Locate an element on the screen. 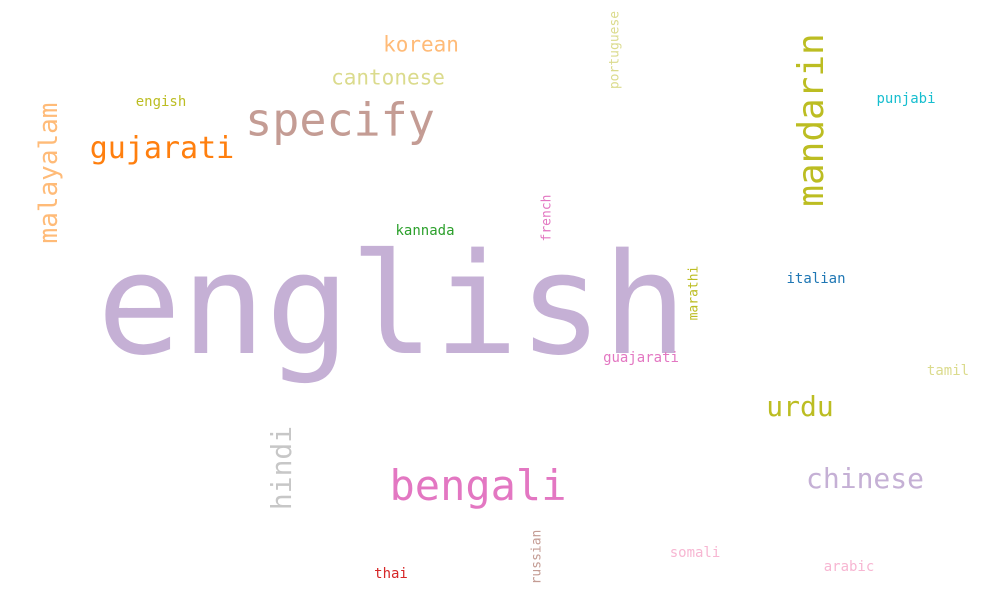 The image size is (1000, 600). word-mandarin: mandarin is located at coordinates (811, 120).